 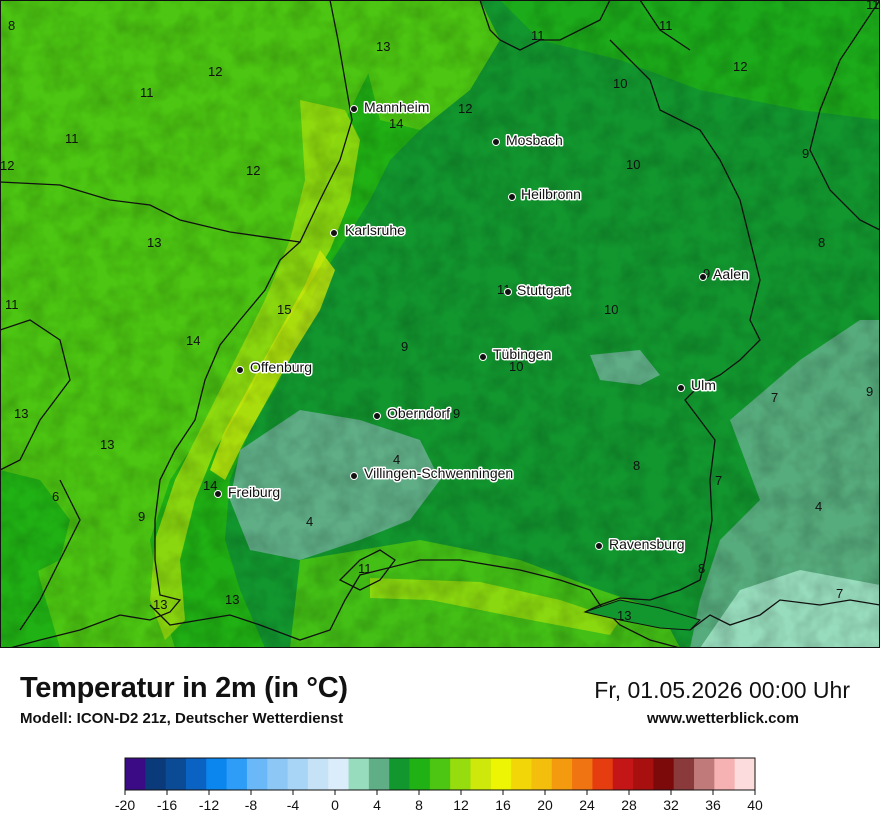 What do you see at coordinates (647, 544) in the screenshot?
I see `city-label-ravensburg: Ravensburg` at bounding box center [647, 544].